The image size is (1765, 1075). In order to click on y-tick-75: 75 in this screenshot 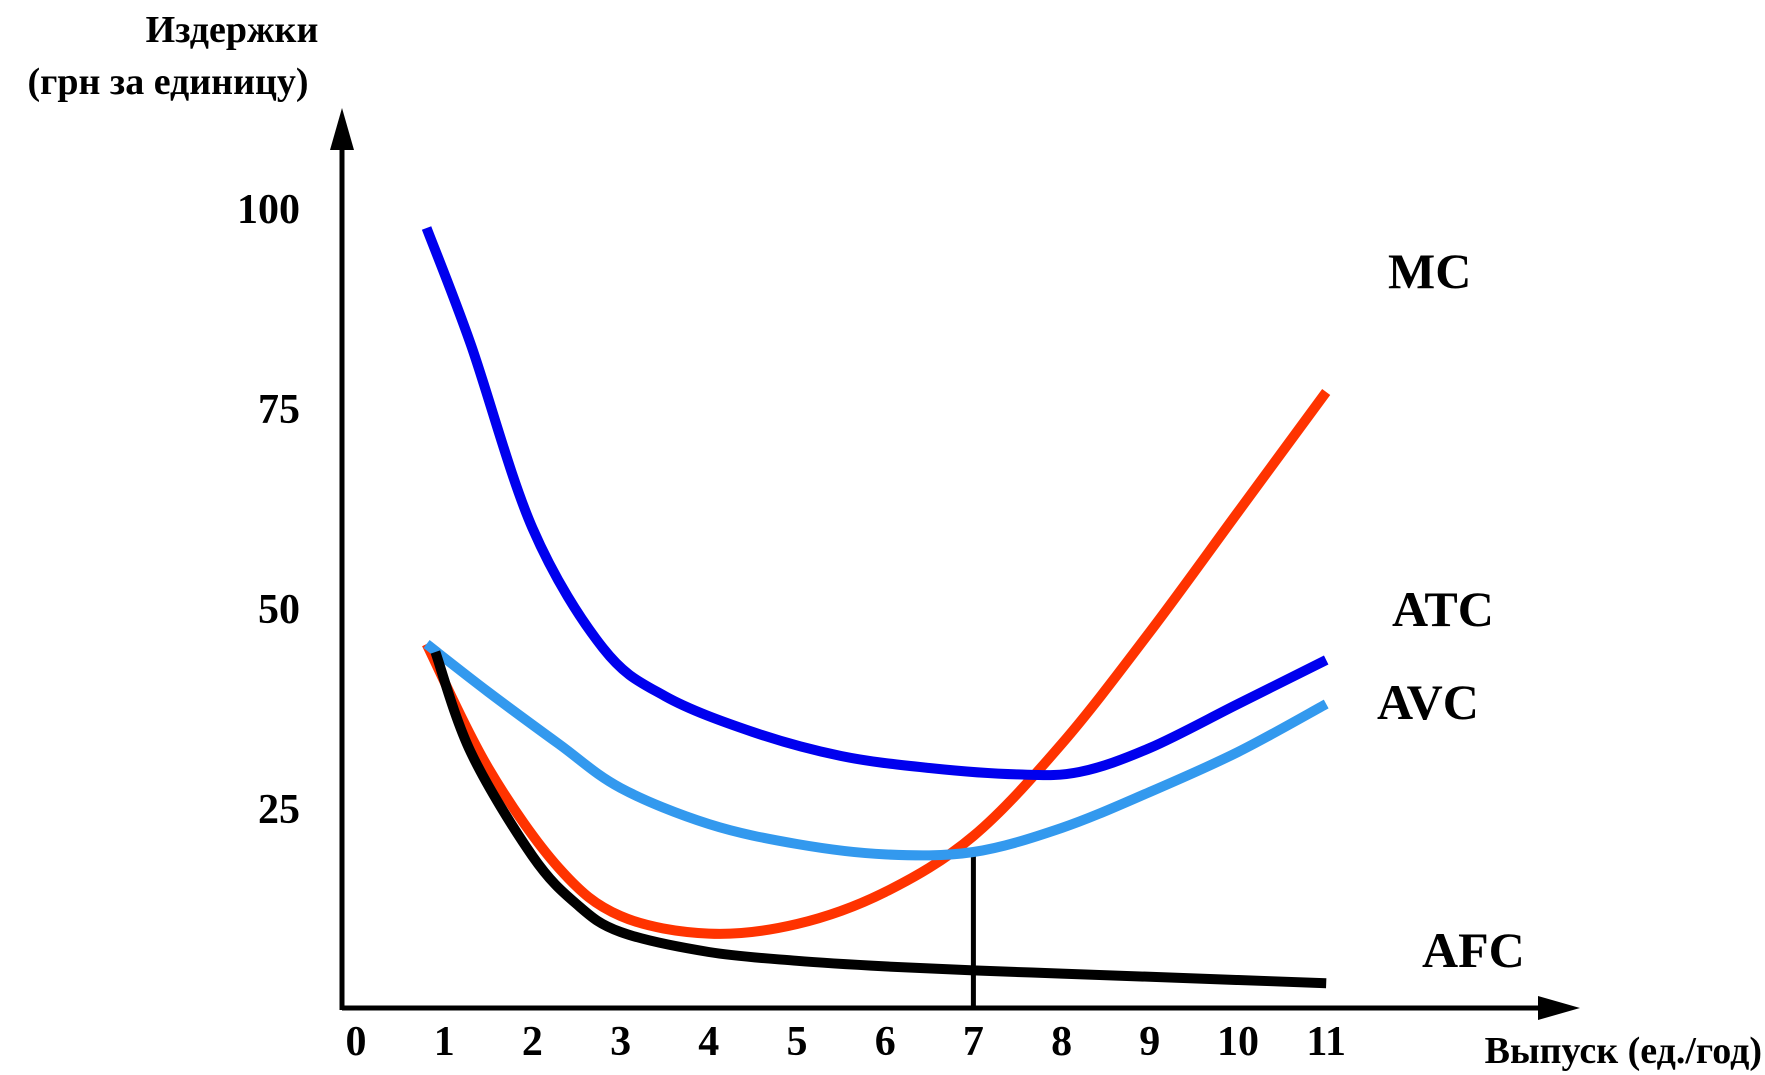, I will do `click(279, 410)`.